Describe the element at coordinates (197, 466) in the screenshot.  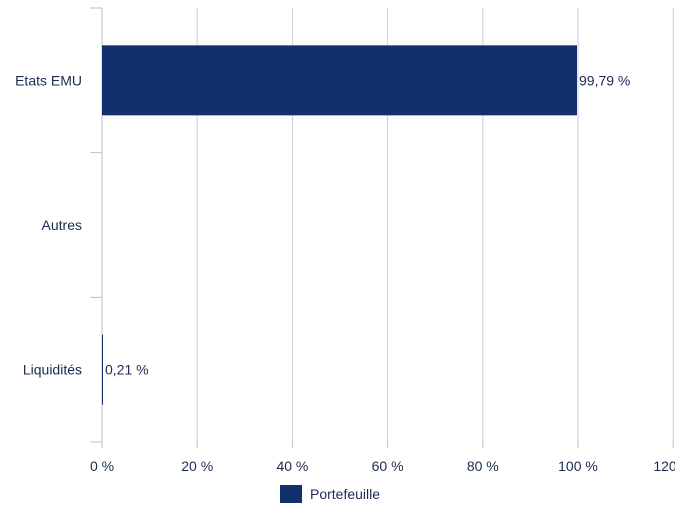
I see `x-tick-label-20: 20 %` at that location.